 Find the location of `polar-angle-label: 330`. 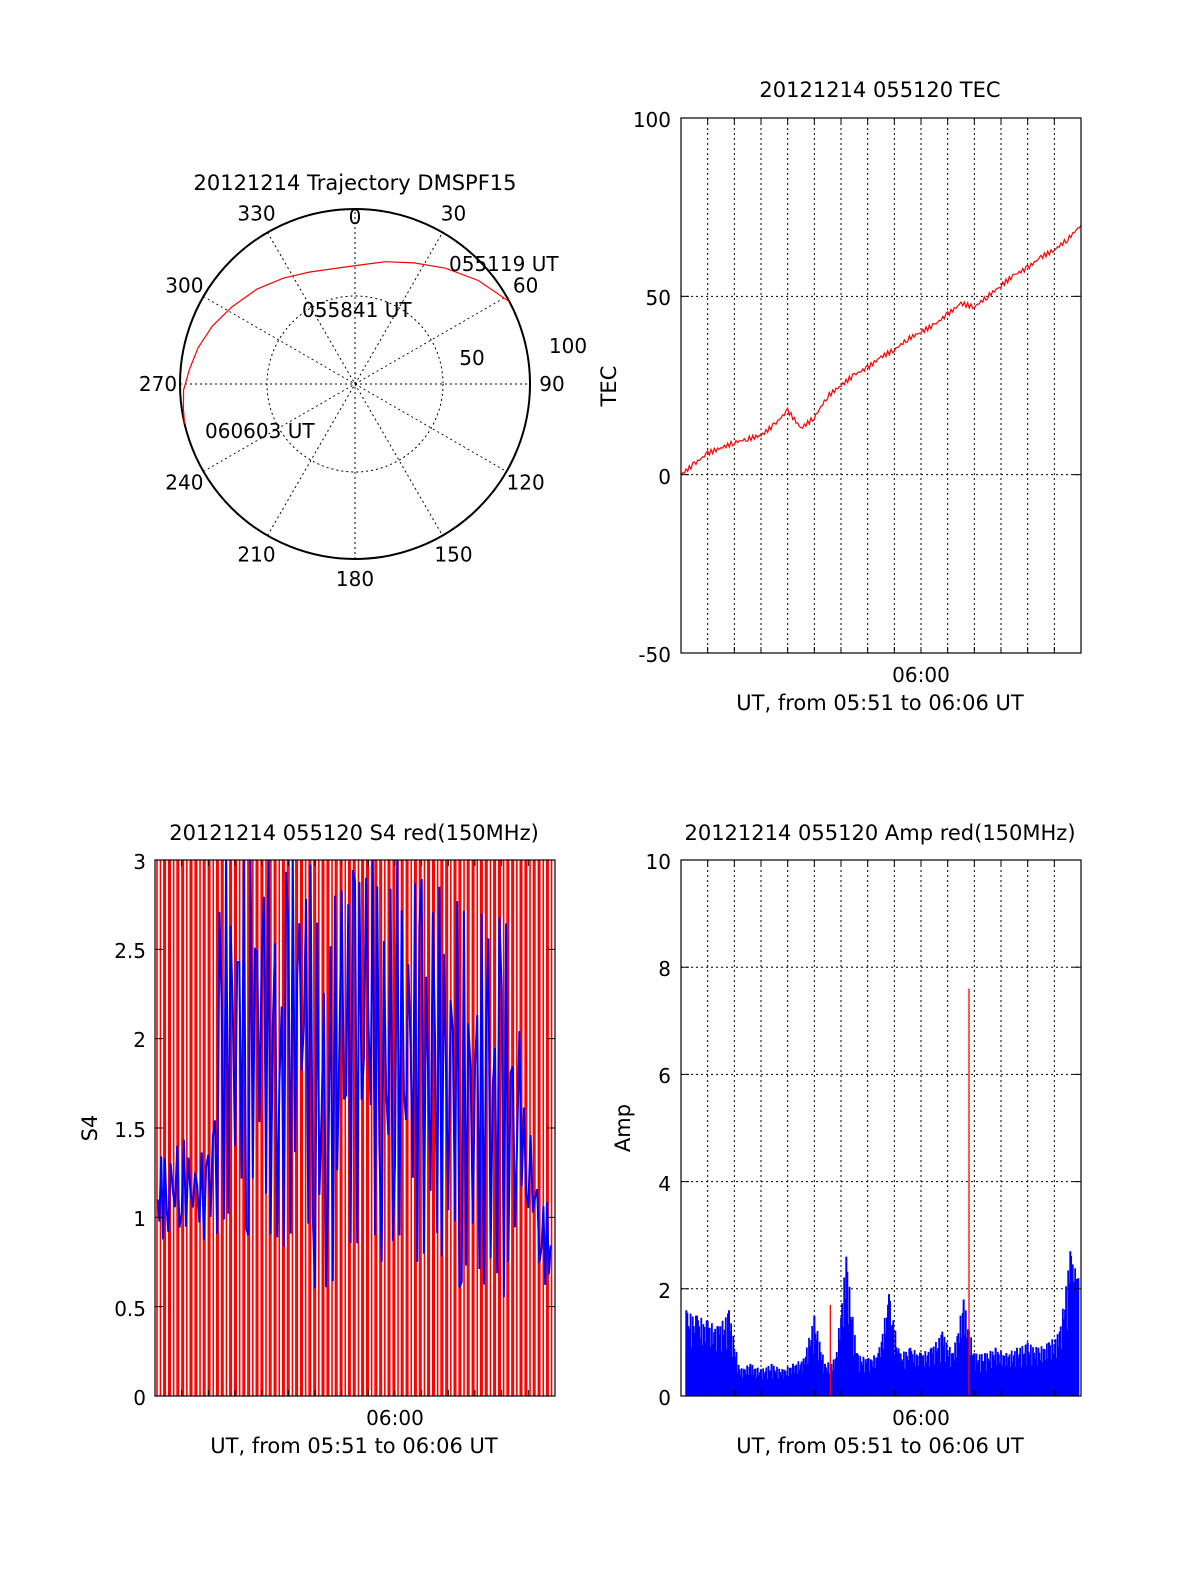

polar-angle-label: 330 is located at coordinates (256, 213).